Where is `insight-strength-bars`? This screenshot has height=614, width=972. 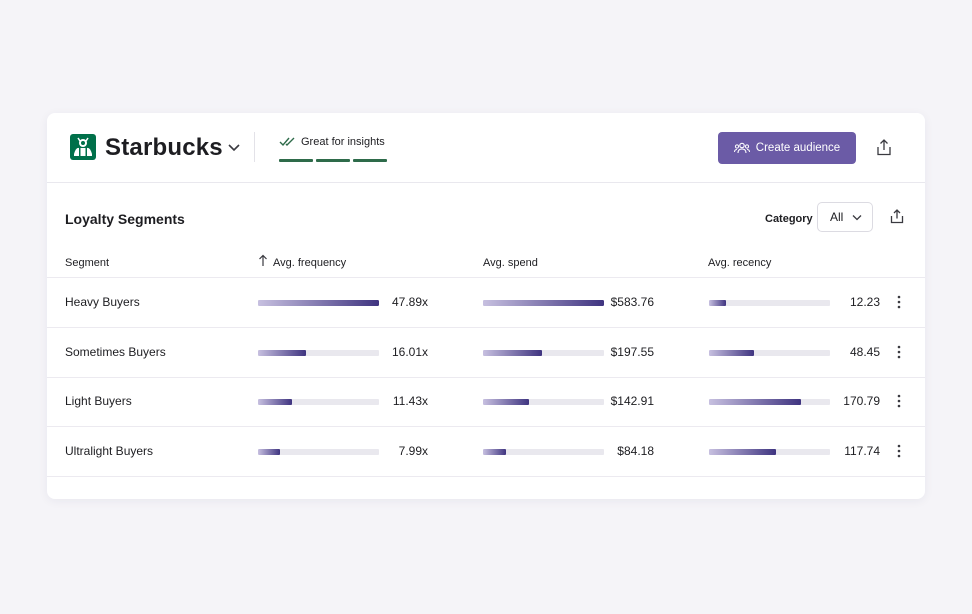
insight-strength-bars is located at coordinates (334, 160).